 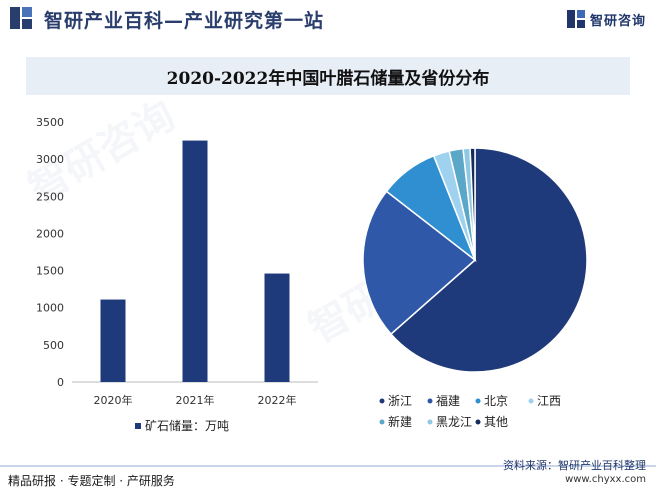 What do you see at coordinates (50, 233) in the screenshot?
I see `y-tick-label: 2000` at bounding box center [50, 233].